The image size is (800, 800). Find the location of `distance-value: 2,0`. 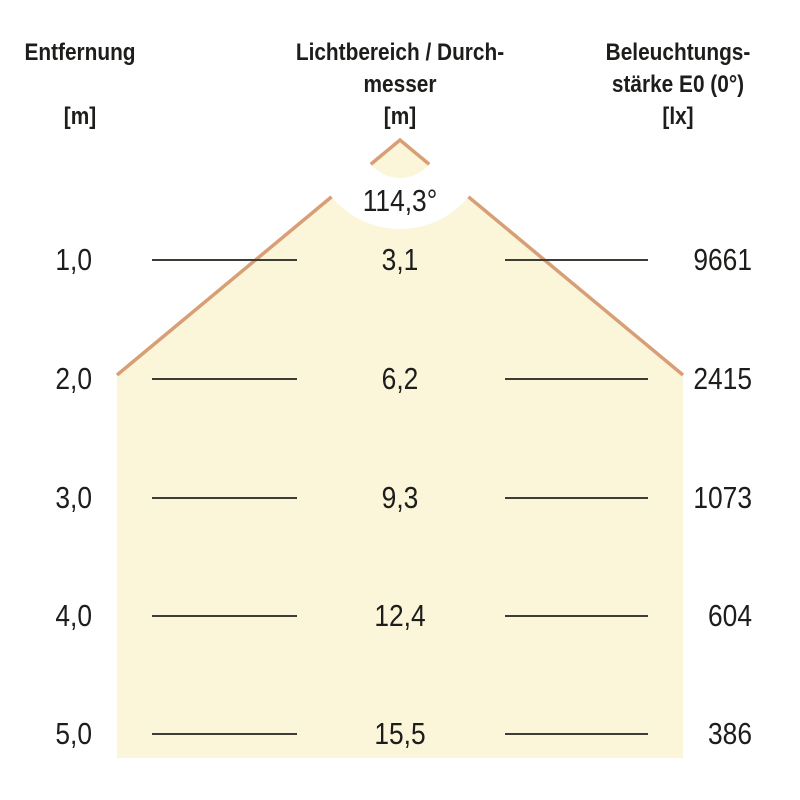

distance-value: 2,0 is located at coordinates (73, 378).